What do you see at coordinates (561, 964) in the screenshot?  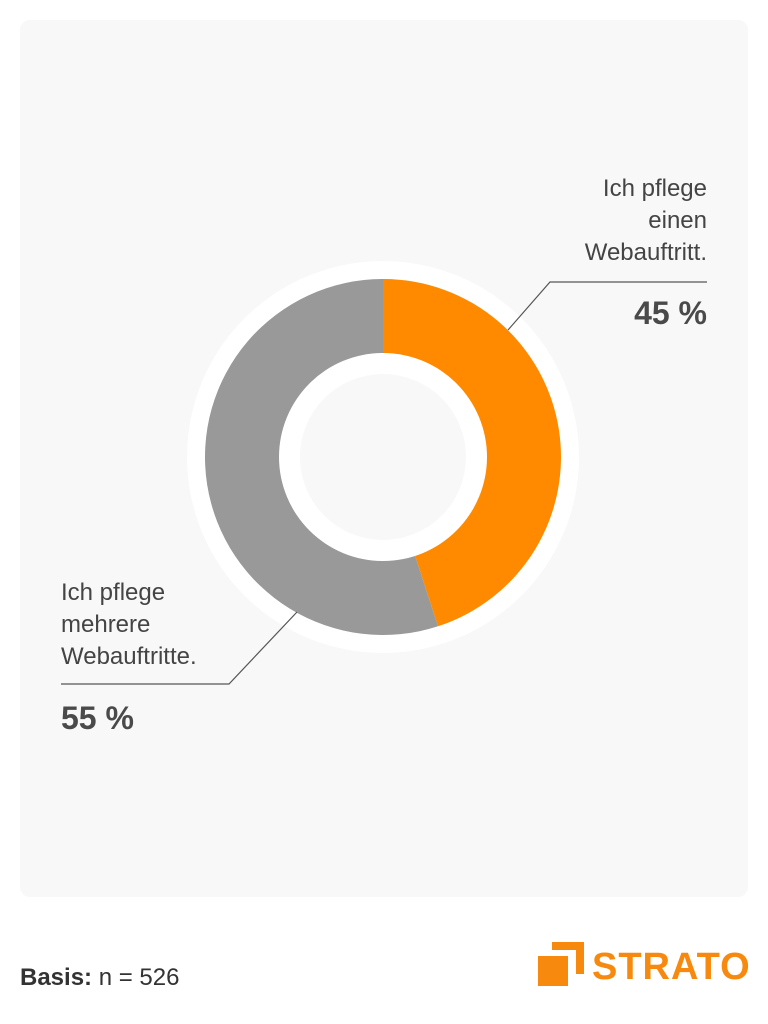 I see `strato-logo-icon` at bounding box center [561, 964].